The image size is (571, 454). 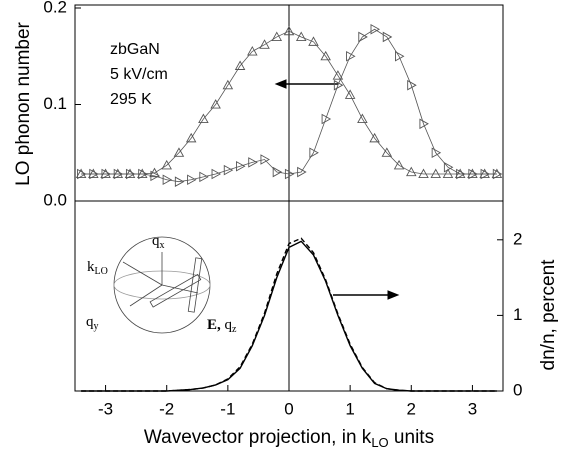 What do you see at coordinates (349, 408) in the screenshot?
I see `x-tick-label: 1` at bounding box center [349, 408].